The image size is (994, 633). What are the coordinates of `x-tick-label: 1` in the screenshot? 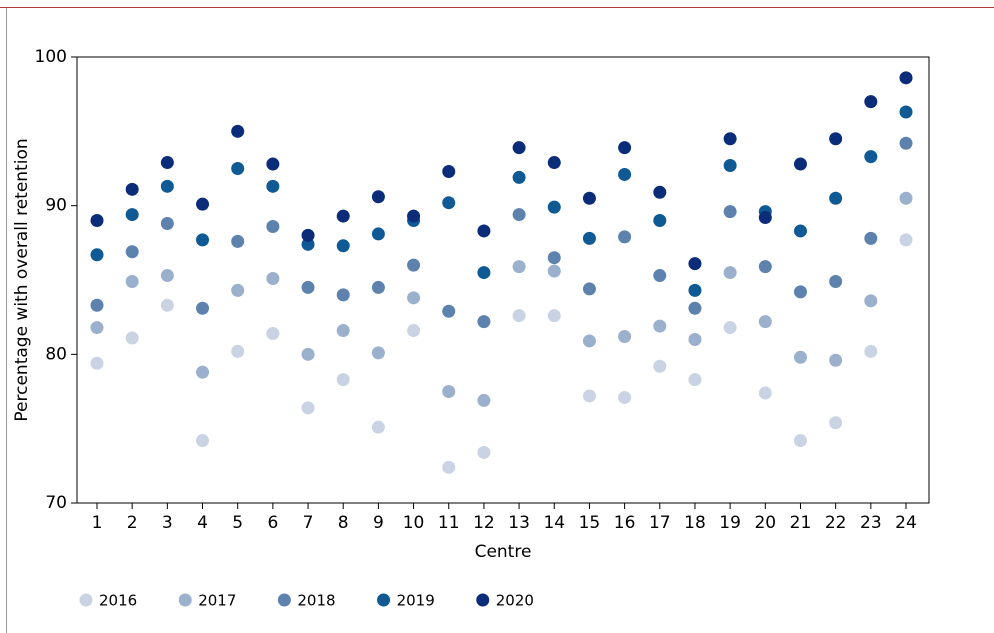 It's located at (97, 523).